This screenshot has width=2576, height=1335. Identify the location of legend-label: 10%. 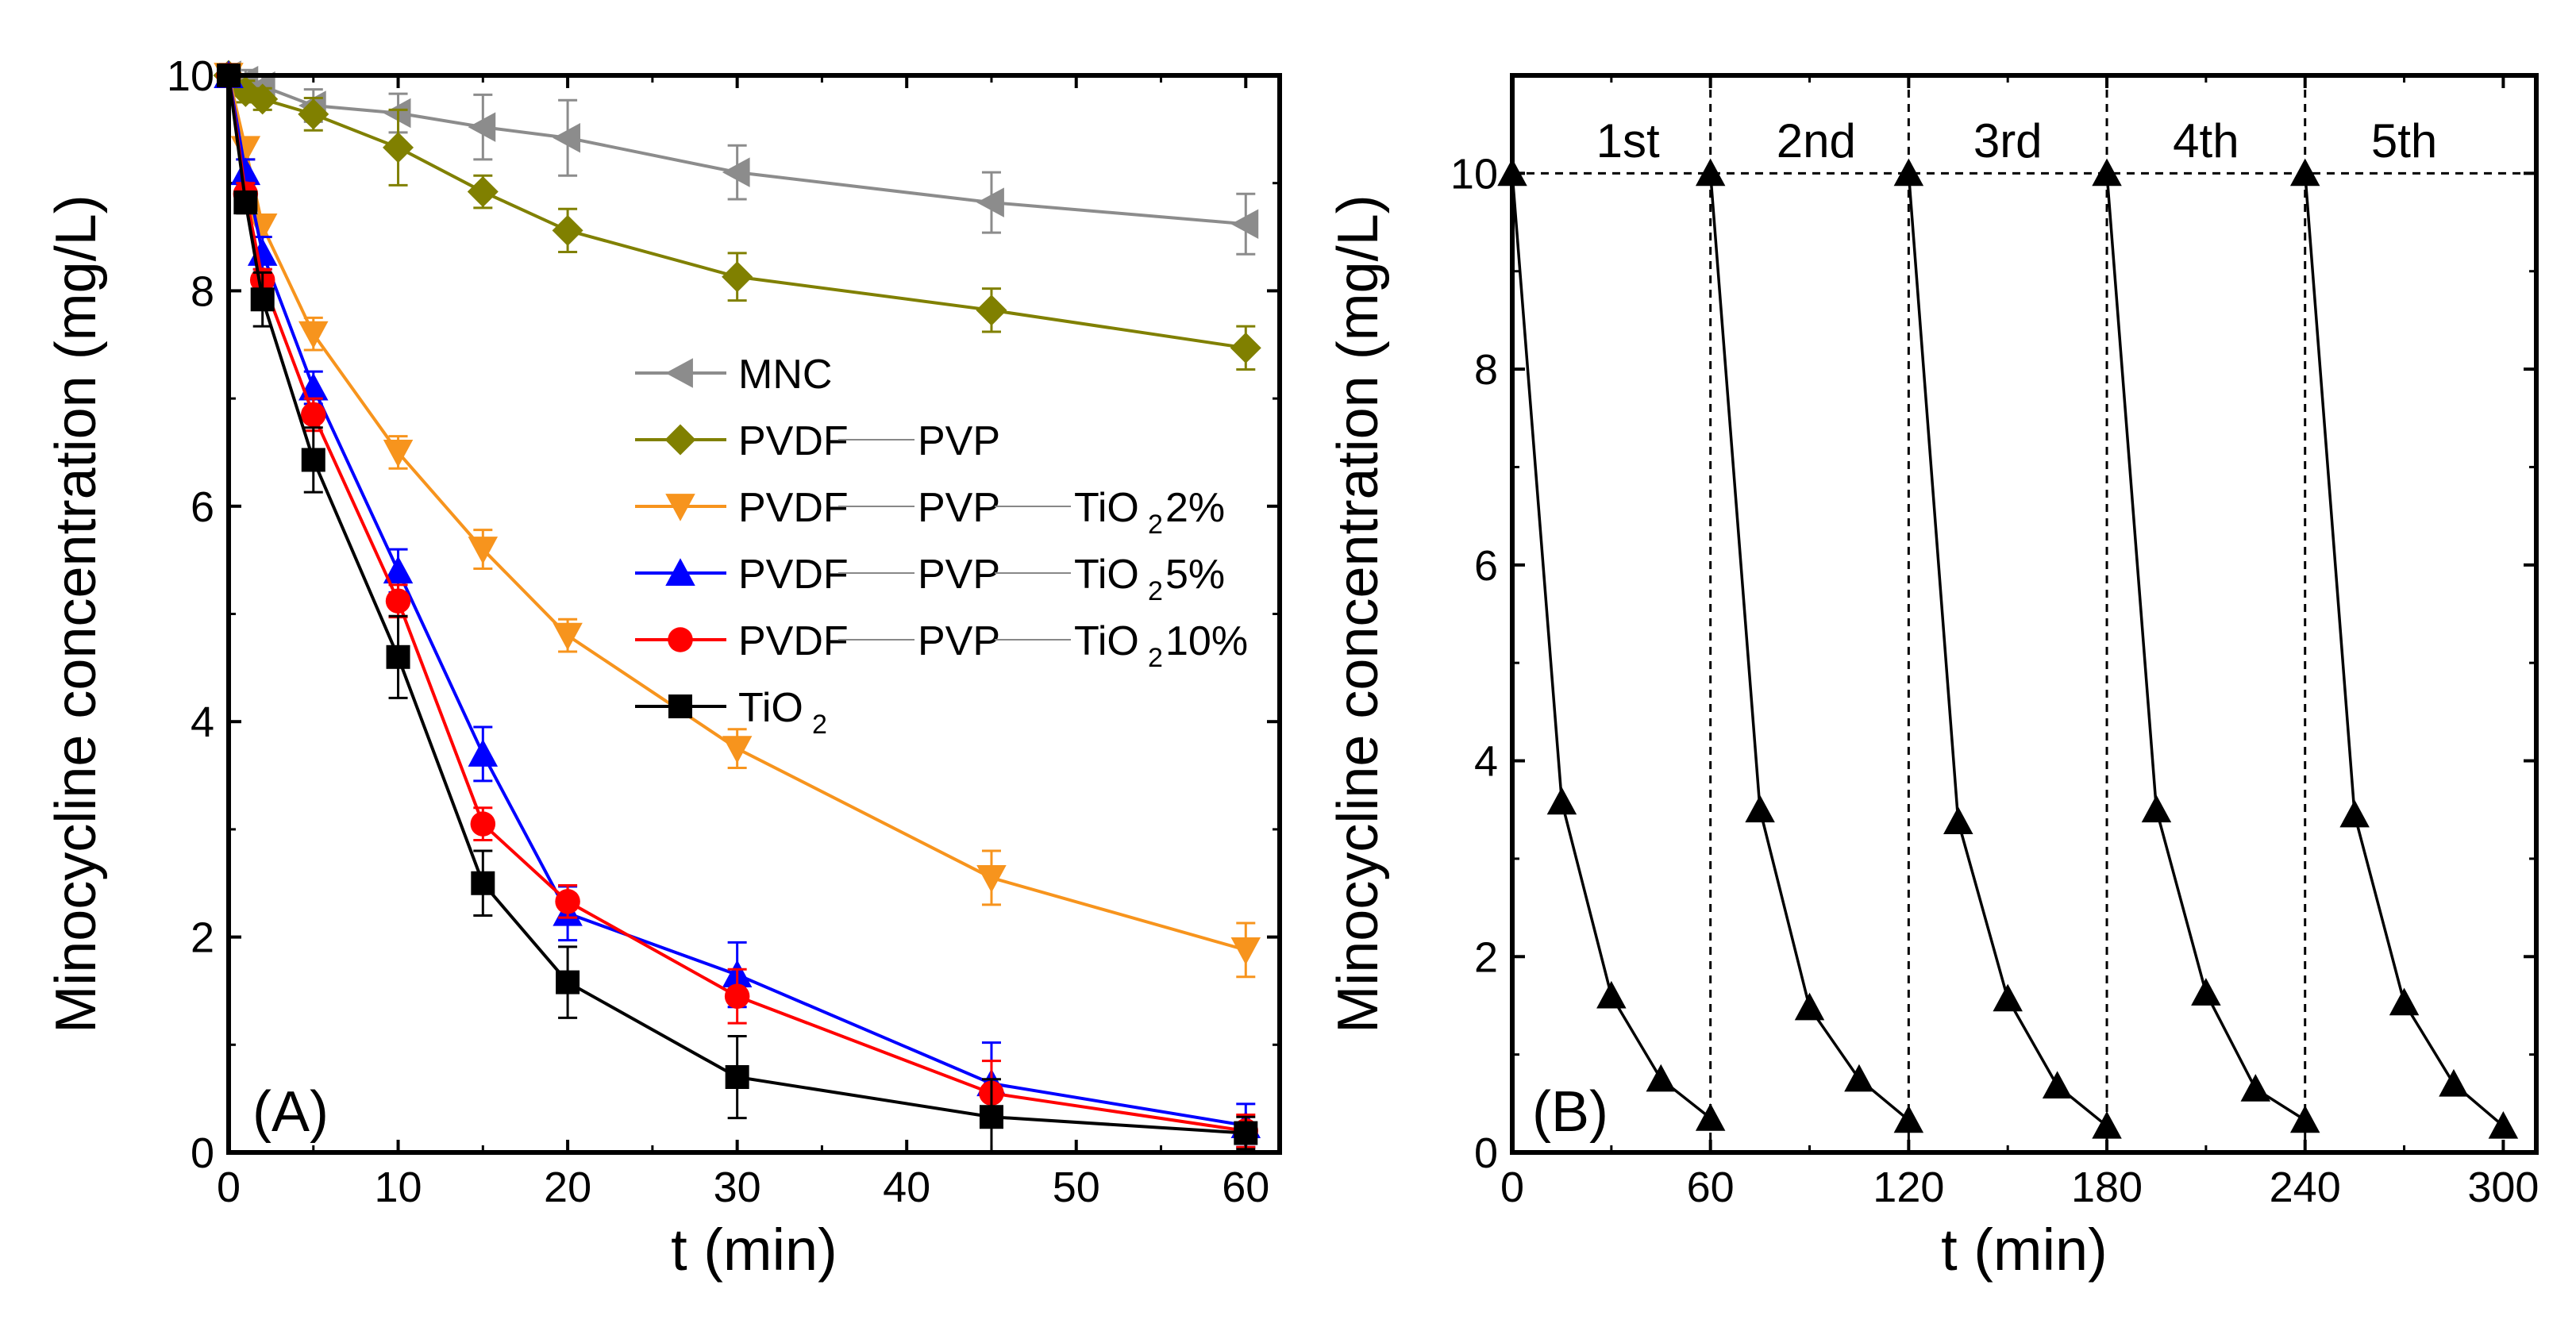
(1206, 641).